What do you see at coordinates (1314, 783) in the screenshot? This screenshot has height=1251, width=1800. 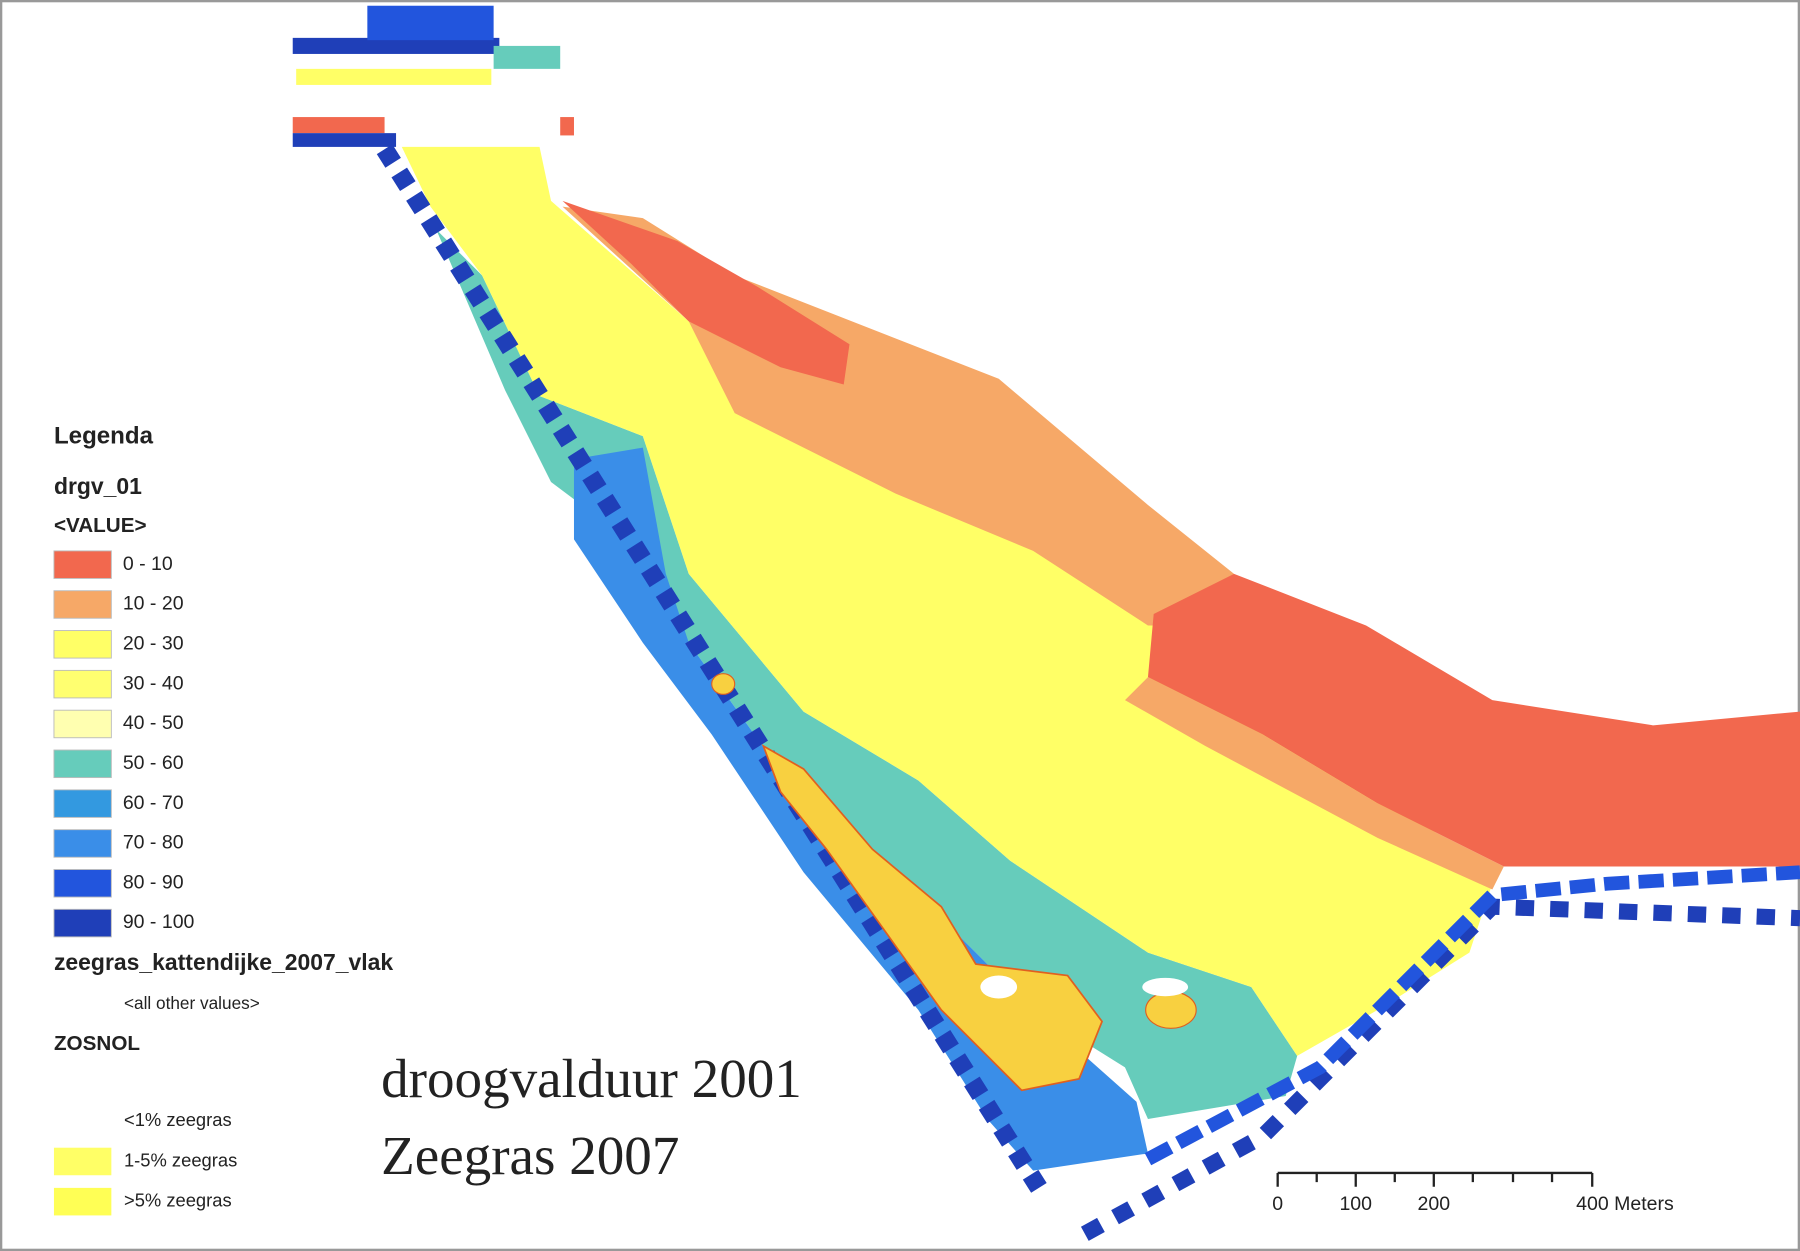 I see `zone-orange` at bounding box center [1314, 783].